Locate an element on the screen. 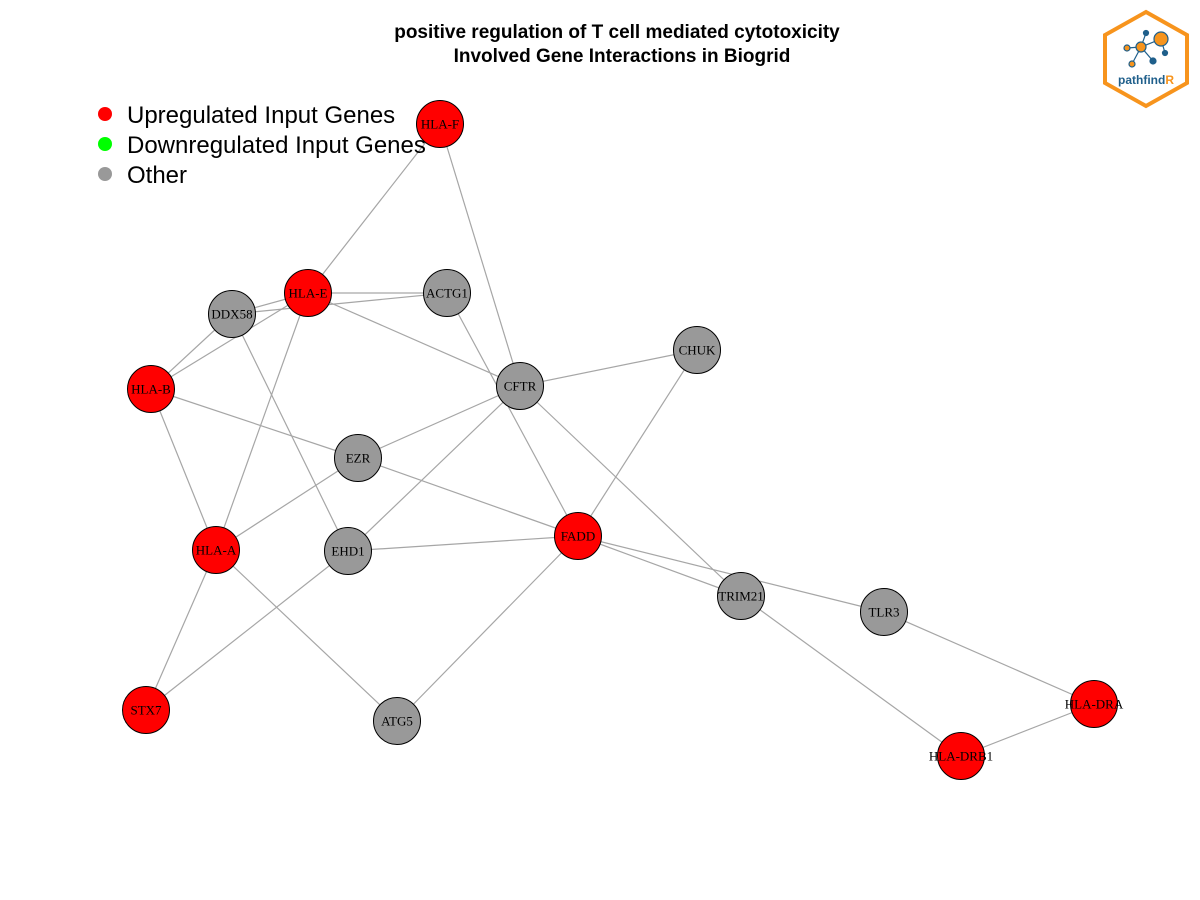  legend-dot-up is located at coordinates (105, 114).